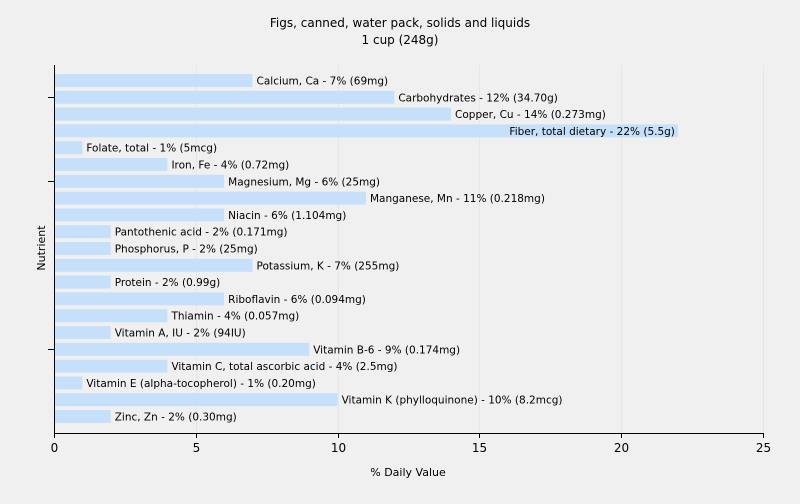  I want to click on bar-label: Iron, Fe - 4% (0.72mg), so click(230, 166).